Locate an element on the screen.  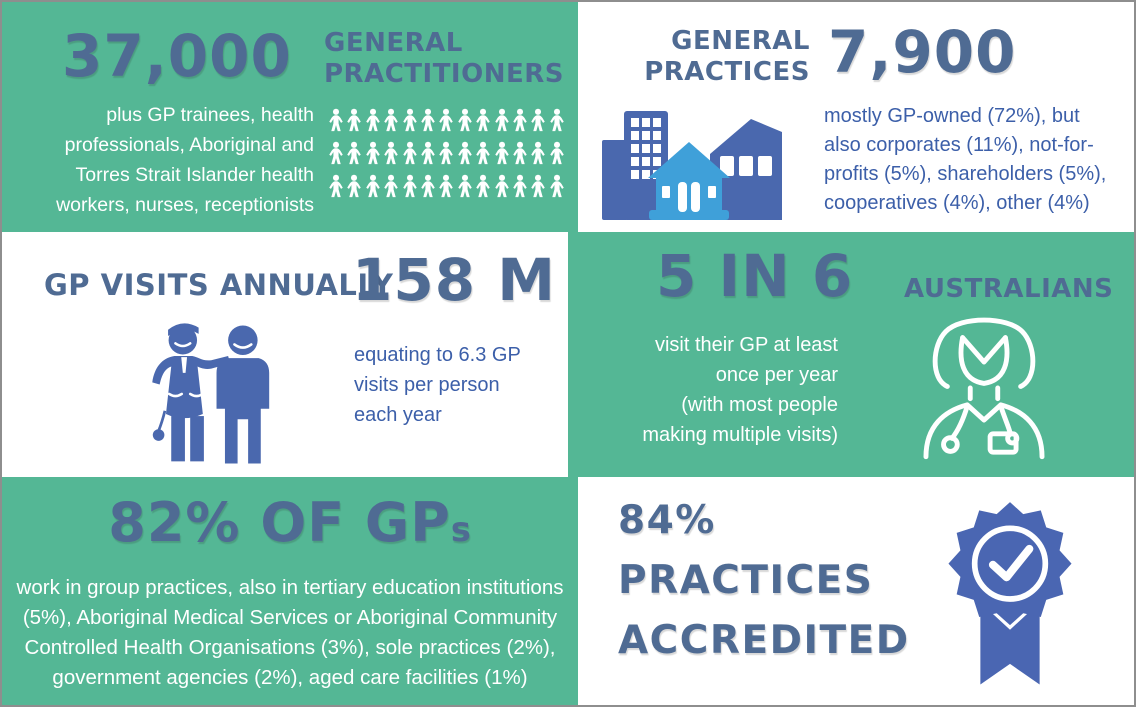
doctor-and-patient-icon is located at coordinates (211, 393).